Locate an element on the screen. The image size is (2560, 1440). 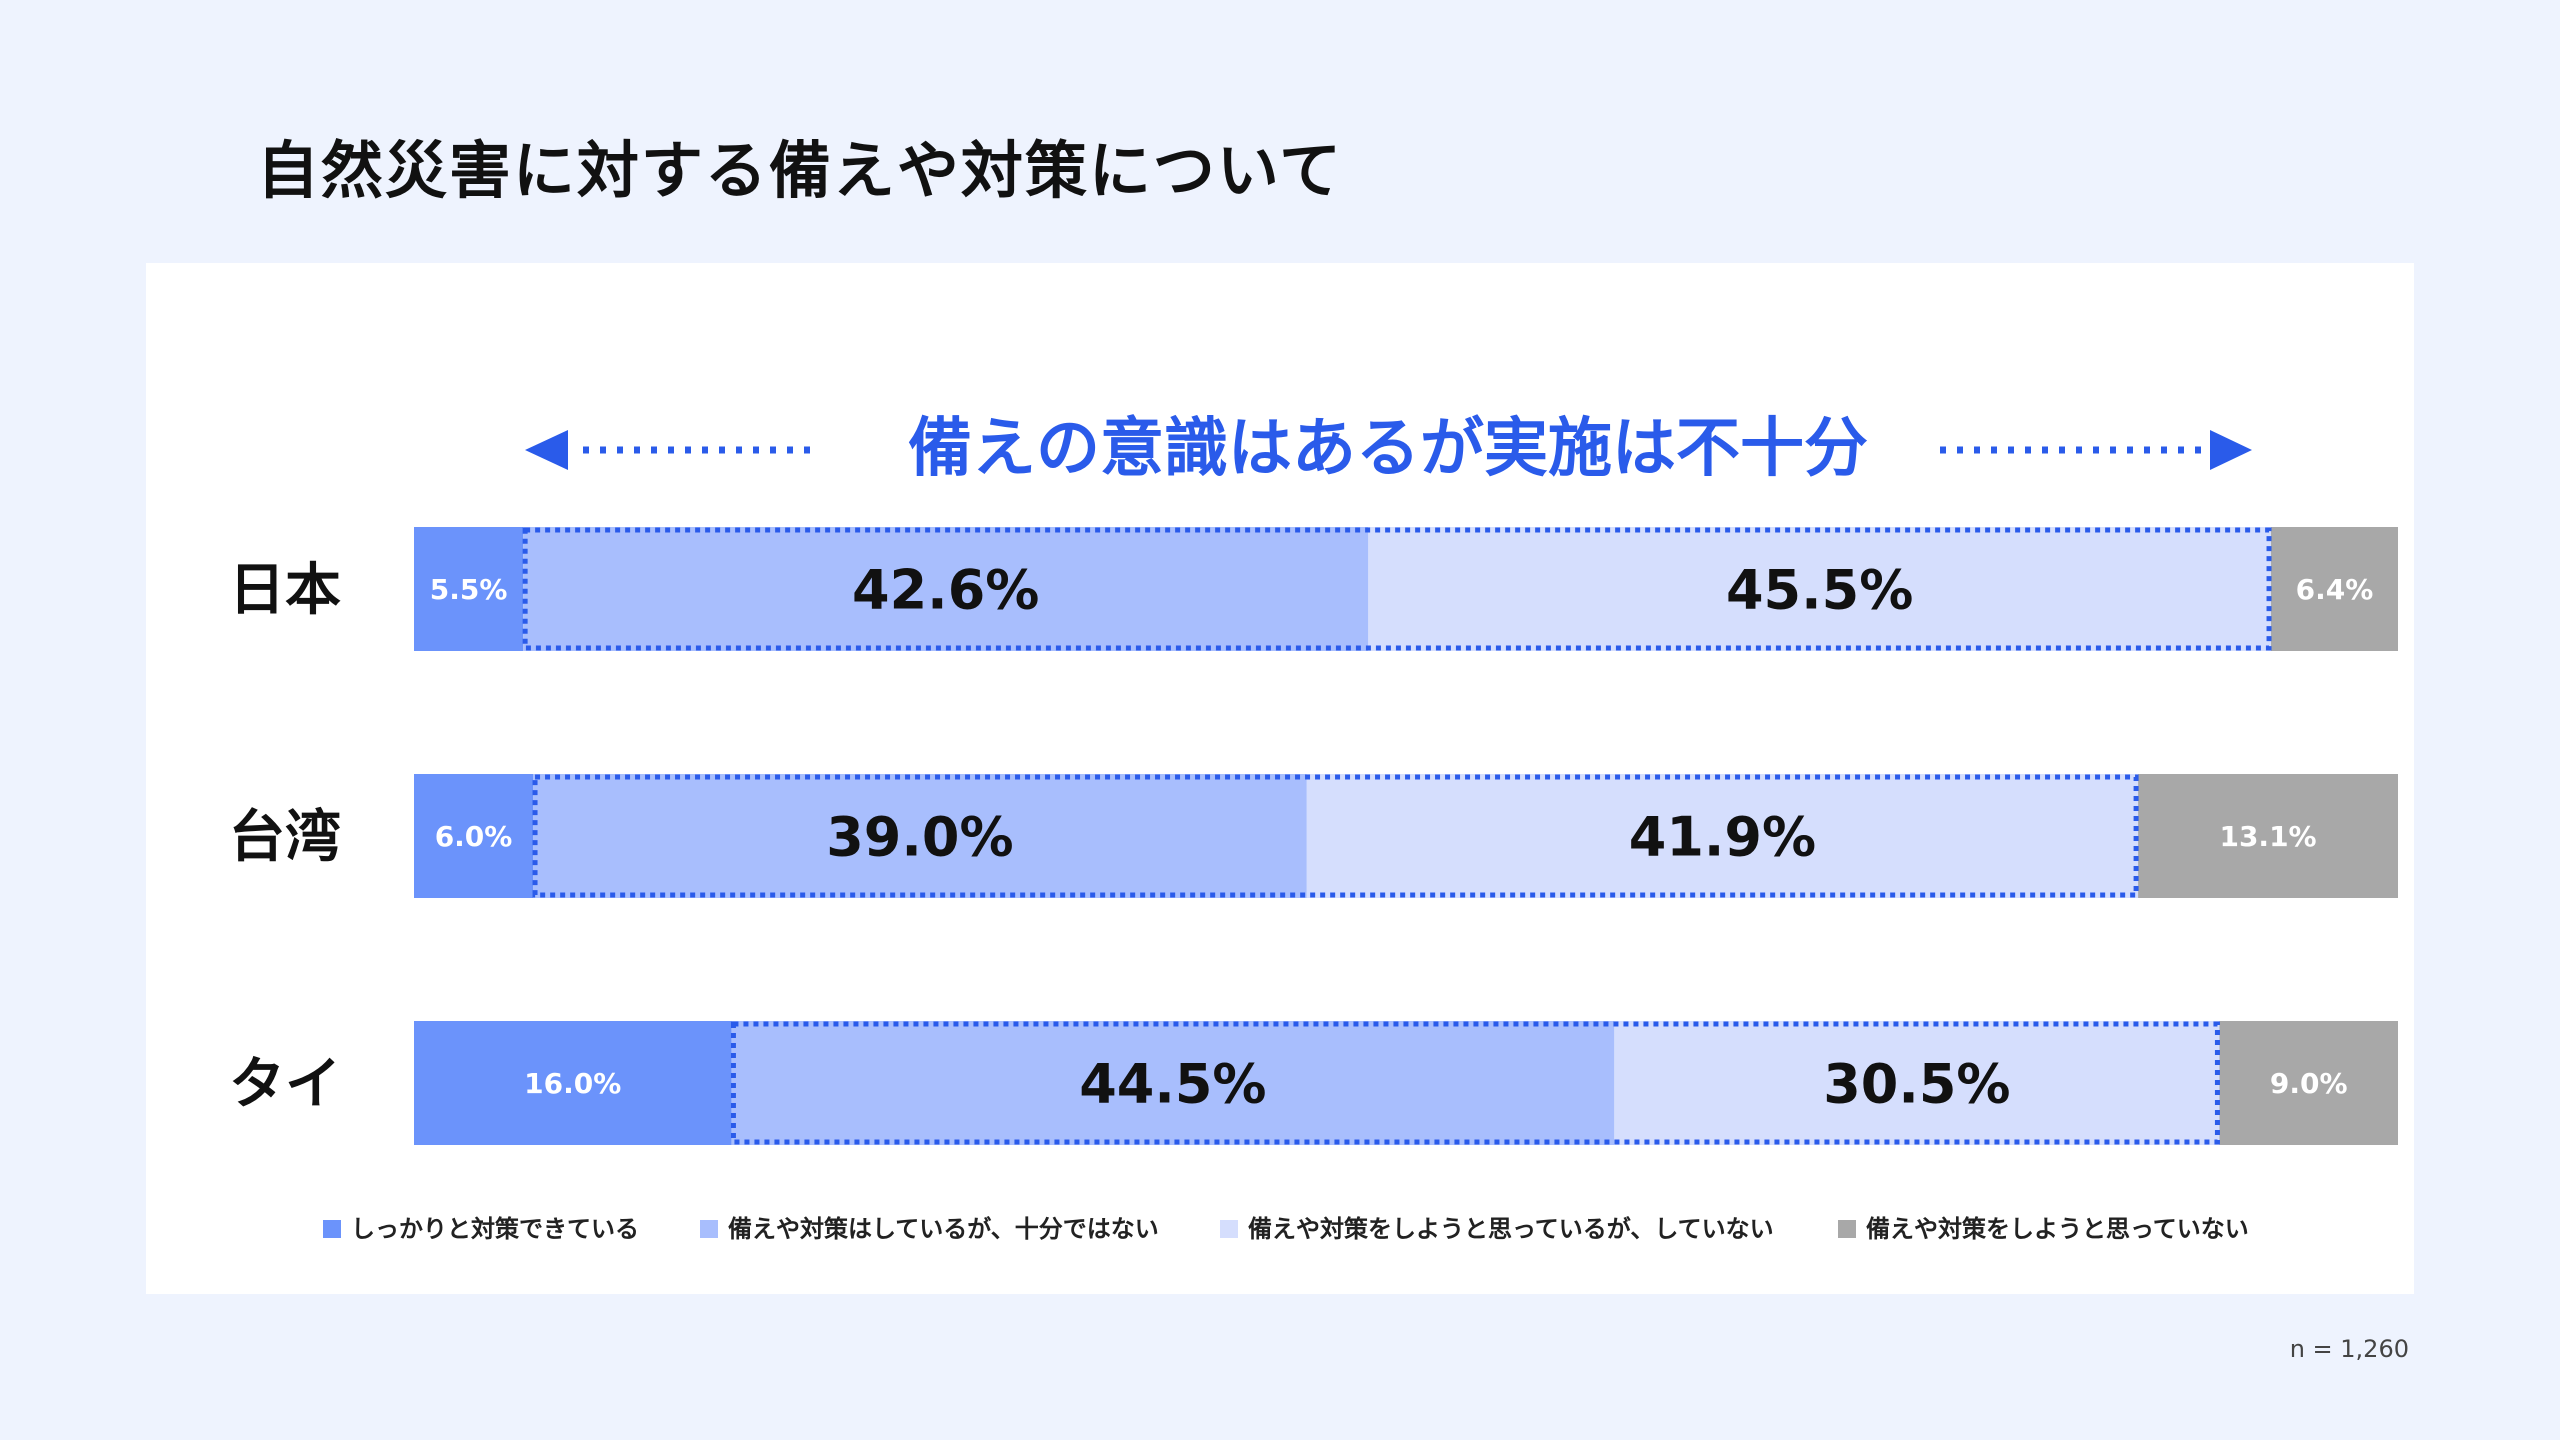
data-label: 42.6% is located at coordinates (945, 589).